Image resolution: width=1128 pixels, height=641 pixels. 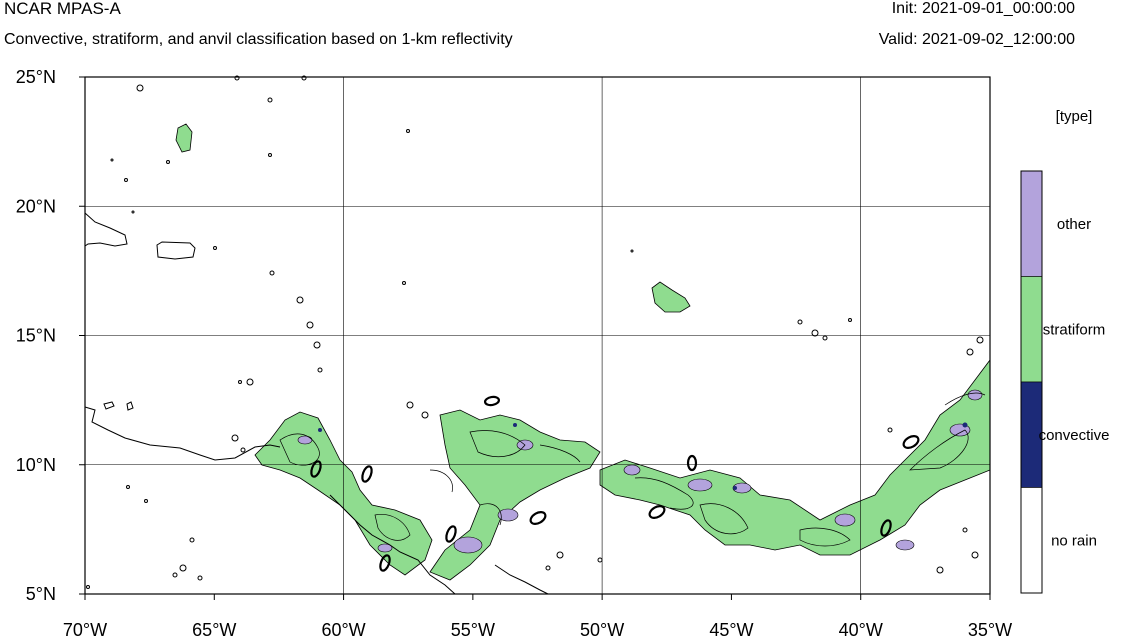 What do you see at coordinates (731, 630) in the screenshot?
I see `x-tick-label: 45°W` at bounding box center [731, 630].